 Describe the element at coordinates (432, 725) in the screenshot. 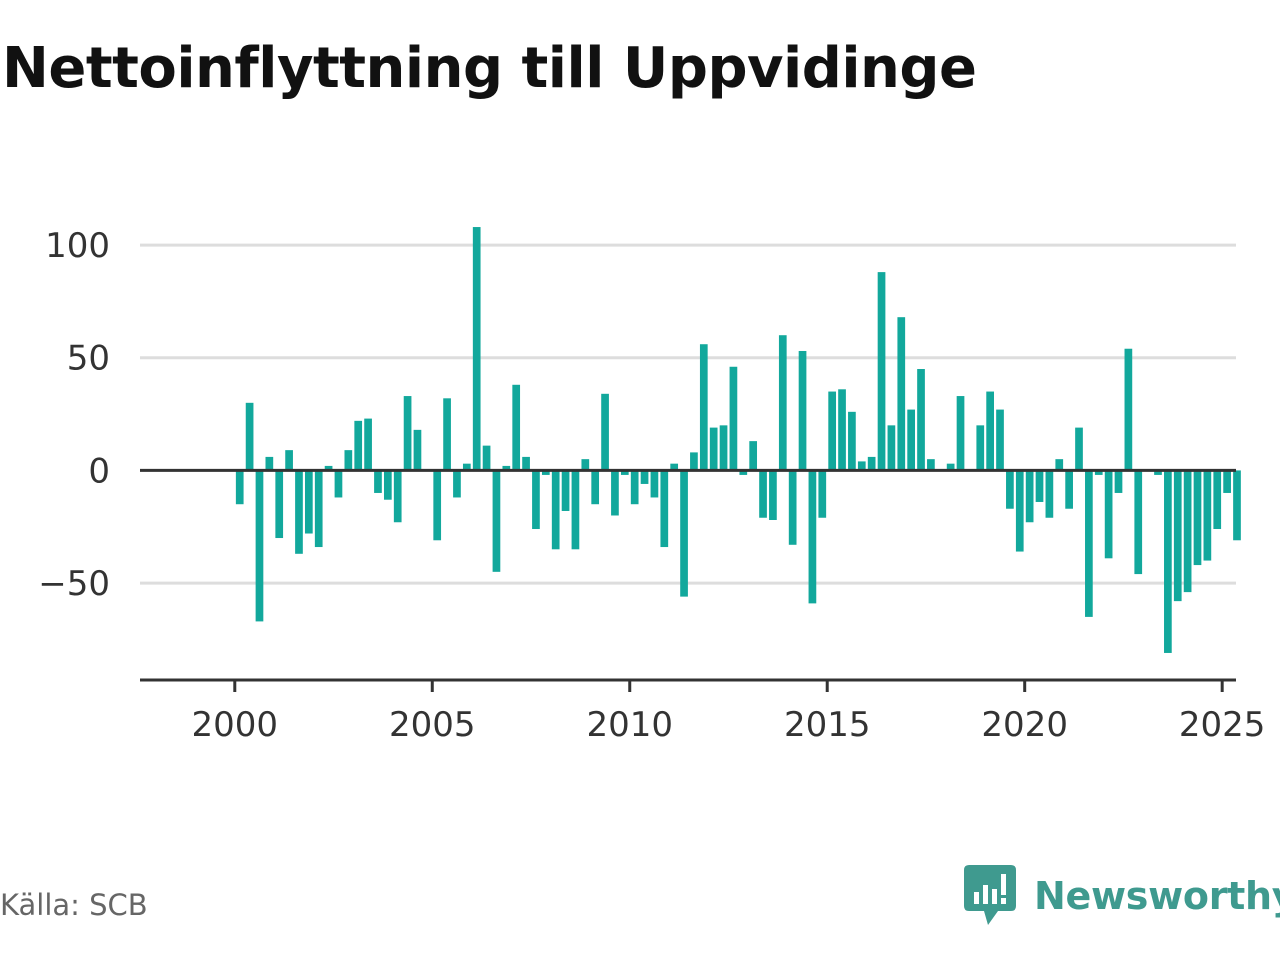

I see `x-tick-label: 2005` at that location.